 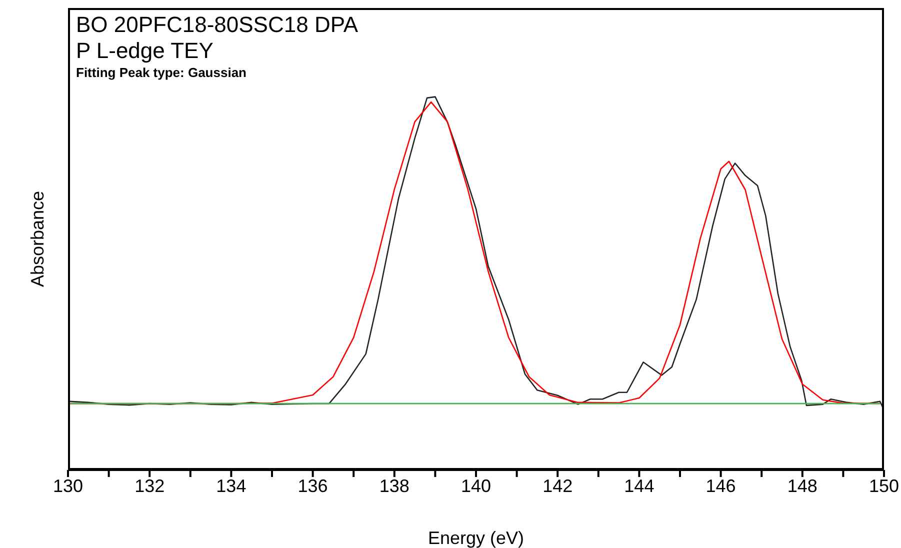 I want to click on x-tick-label: 140, so click(x=476, y=486).